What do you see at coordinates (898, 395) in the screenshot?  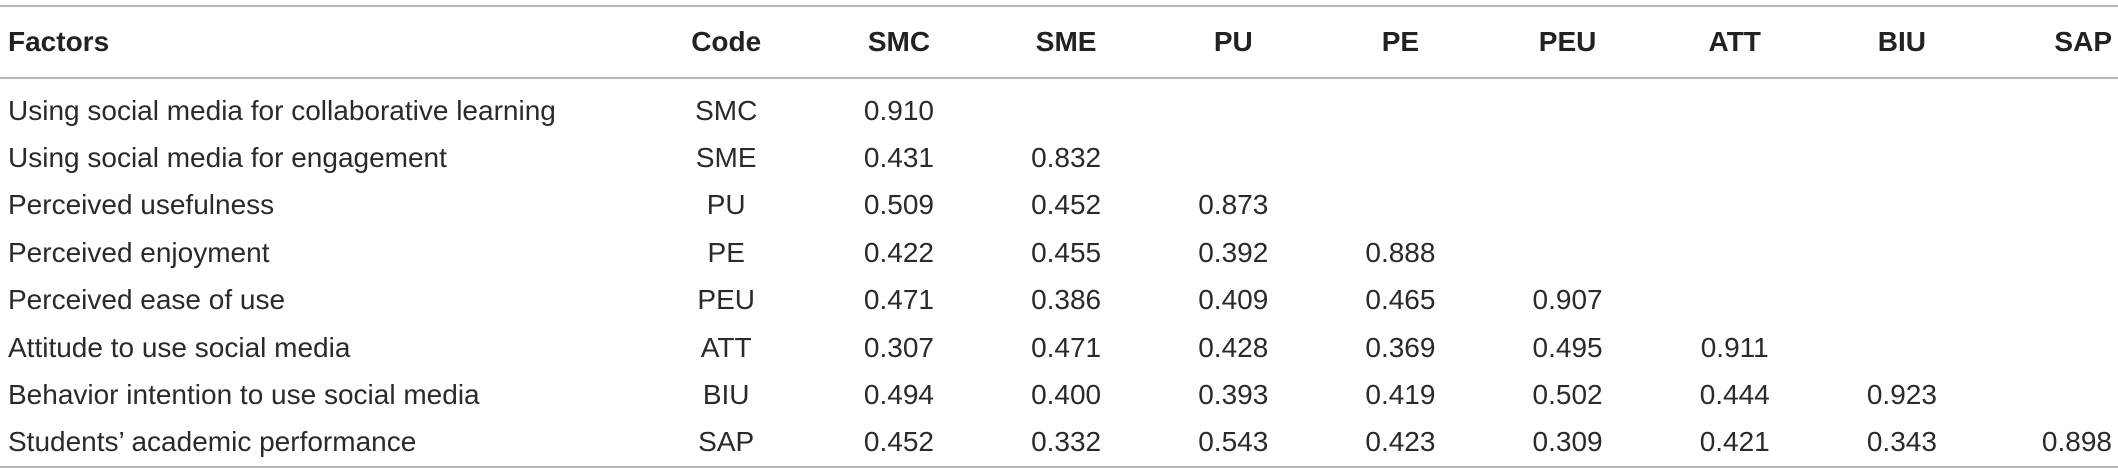 I see `value-cell: 0.494` at bounding box center [898, 395].